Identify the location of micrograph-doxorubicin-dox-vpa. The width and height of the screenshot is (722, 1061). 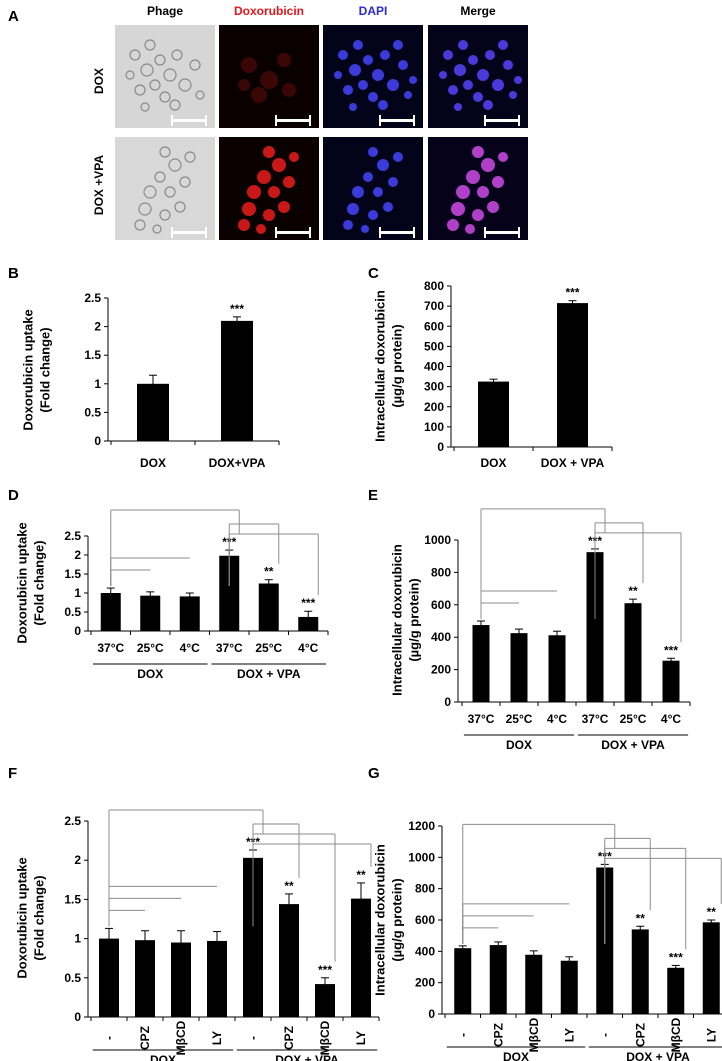
(269, 188).